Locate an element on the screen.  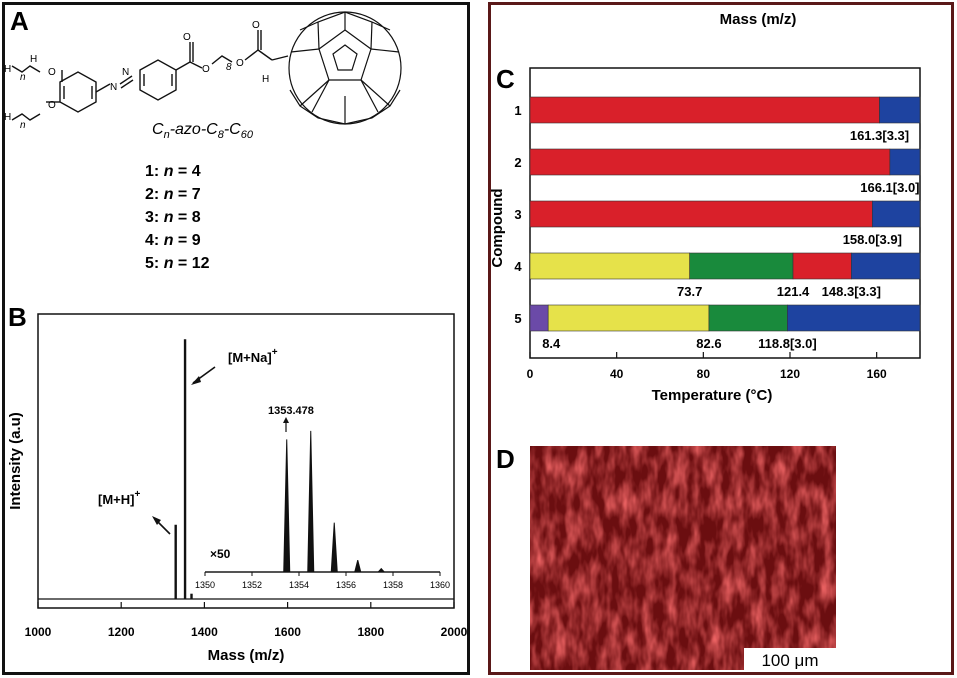
atom-o-2: O is located at coordinates (52, 105).